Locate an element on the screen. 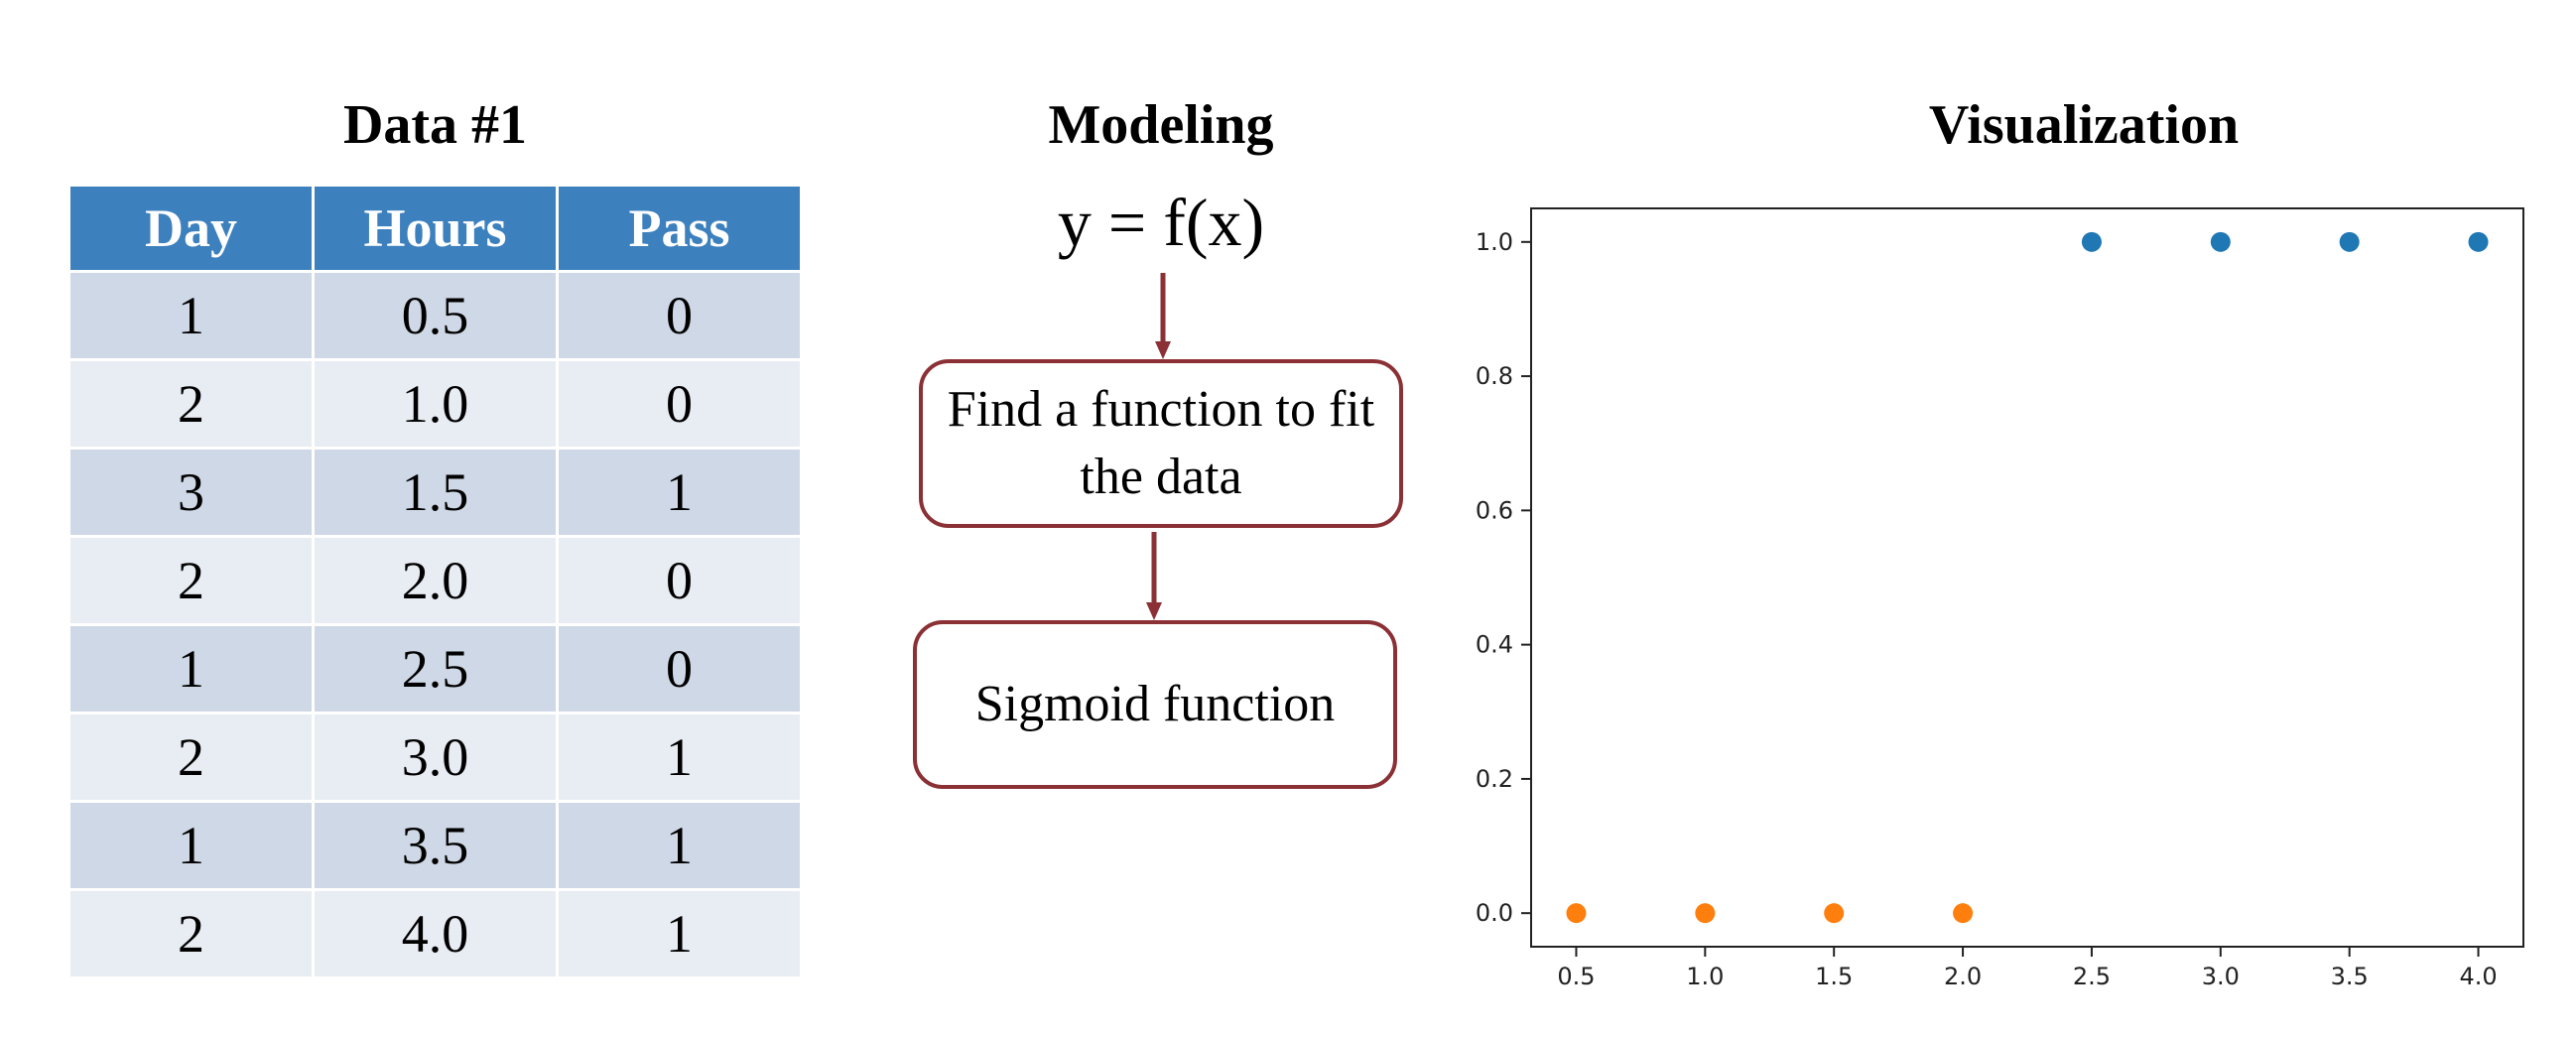 The image size is (2576, 1038). table-row: 2 2.0 0 is located at coordinates (435, 580).